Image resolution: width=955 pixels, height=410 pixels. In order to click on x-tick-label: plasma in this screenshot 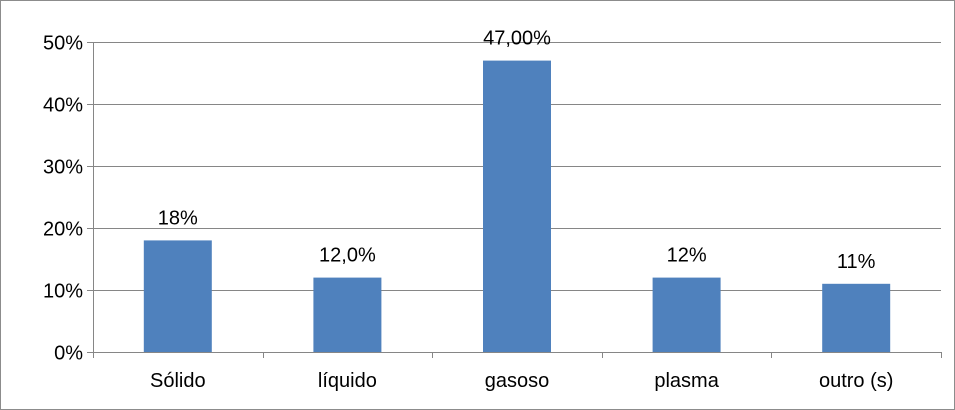, I will do `click(686, 381)`.